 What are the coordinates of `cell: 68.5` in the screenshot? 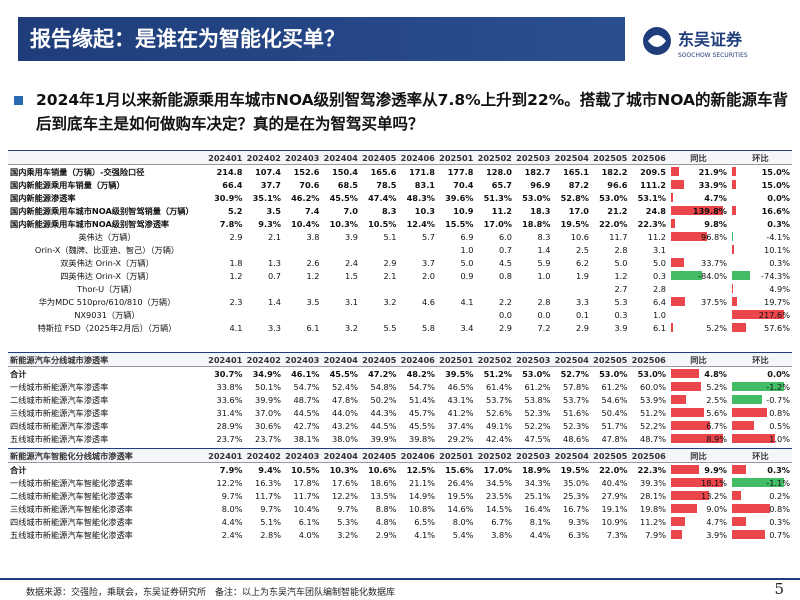 It's located at (347, 184).